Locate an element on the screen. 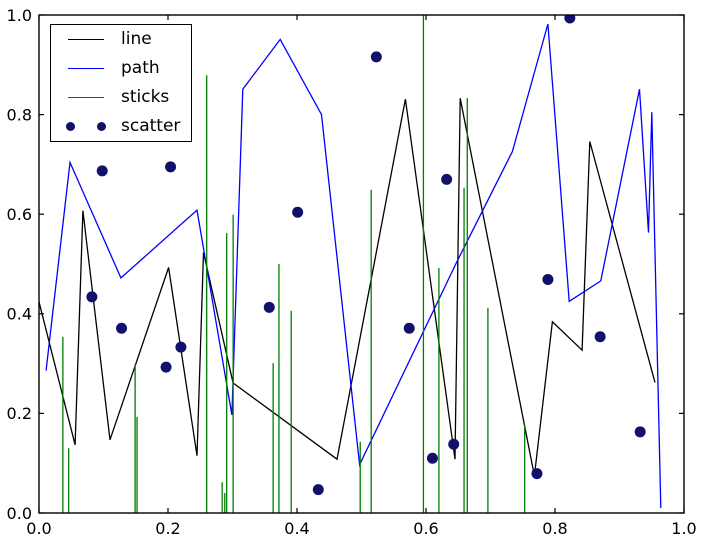 The width and height of the screenshot is (706, 544). y-tick-label: 0.2 is located at coordinates (19, 413).